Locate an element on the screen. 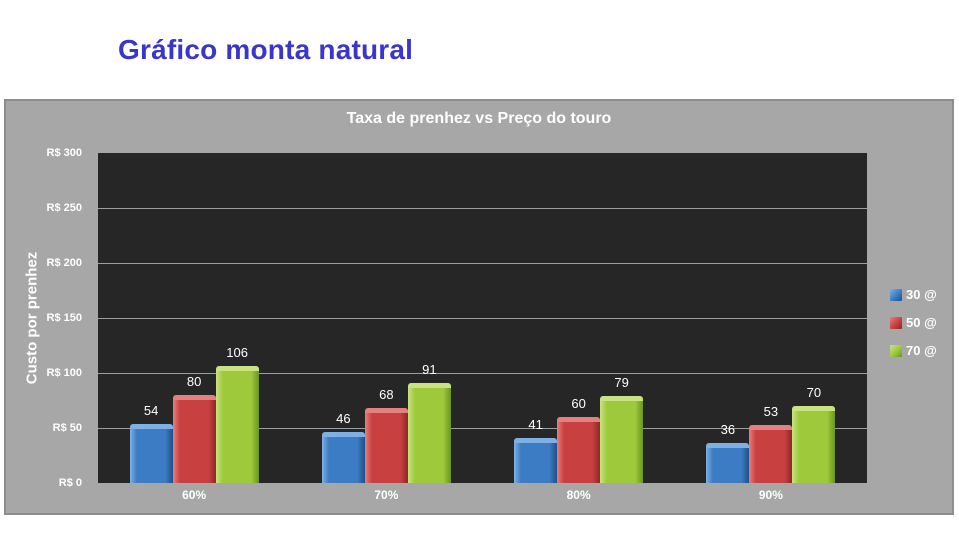 The width and height of the screenshot is (959, 559). data-label-50@-80%: 60 is located at coordinates (578, 403).